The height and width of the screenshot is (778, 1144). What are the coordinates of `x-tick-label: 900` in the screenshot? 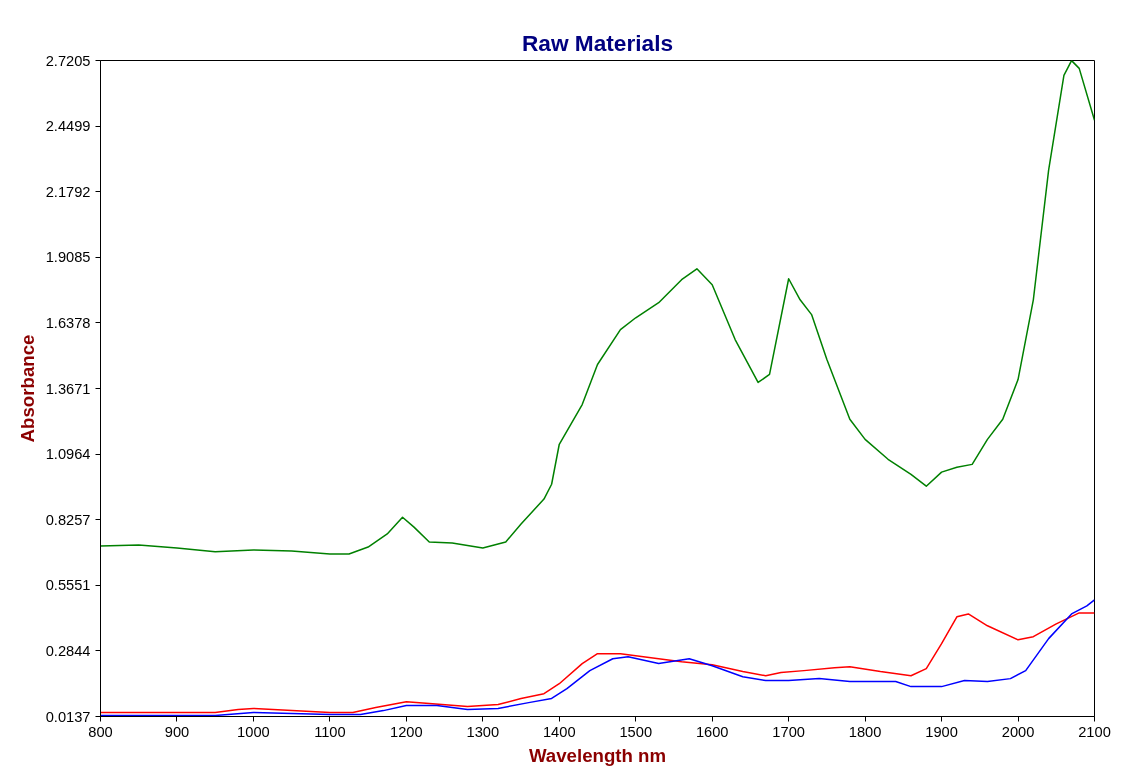 It's located at (177, 731).